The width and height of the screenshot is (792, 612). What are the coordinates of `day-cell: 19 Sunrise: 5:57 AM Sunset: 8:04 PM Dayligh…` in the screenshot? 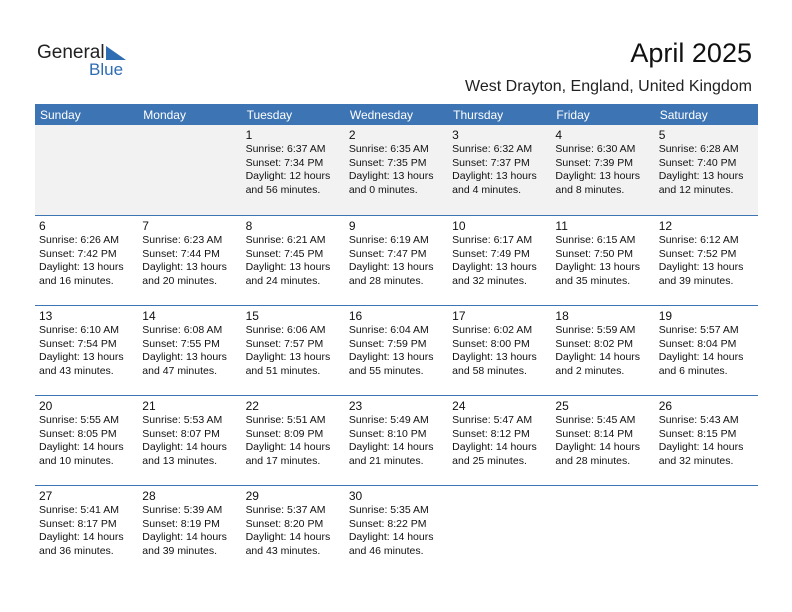 It's located at (706, 351).